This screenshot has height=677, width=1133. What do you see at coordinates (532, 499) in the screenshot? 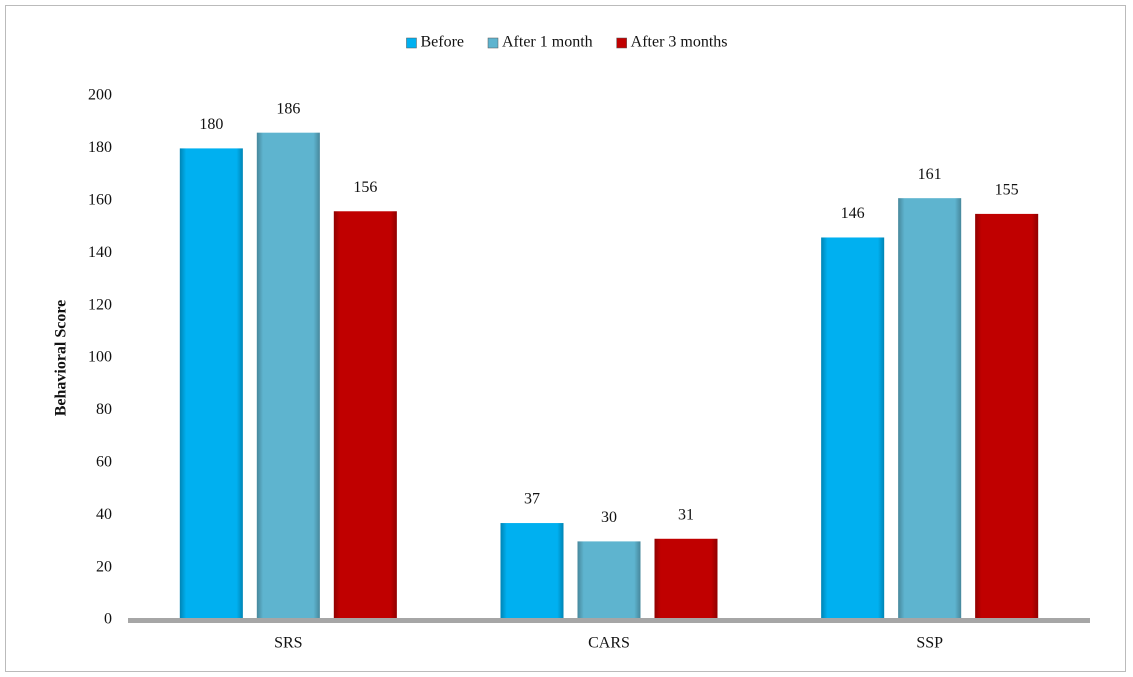
I see `value-label: 37` at bounding box center [532, 499].